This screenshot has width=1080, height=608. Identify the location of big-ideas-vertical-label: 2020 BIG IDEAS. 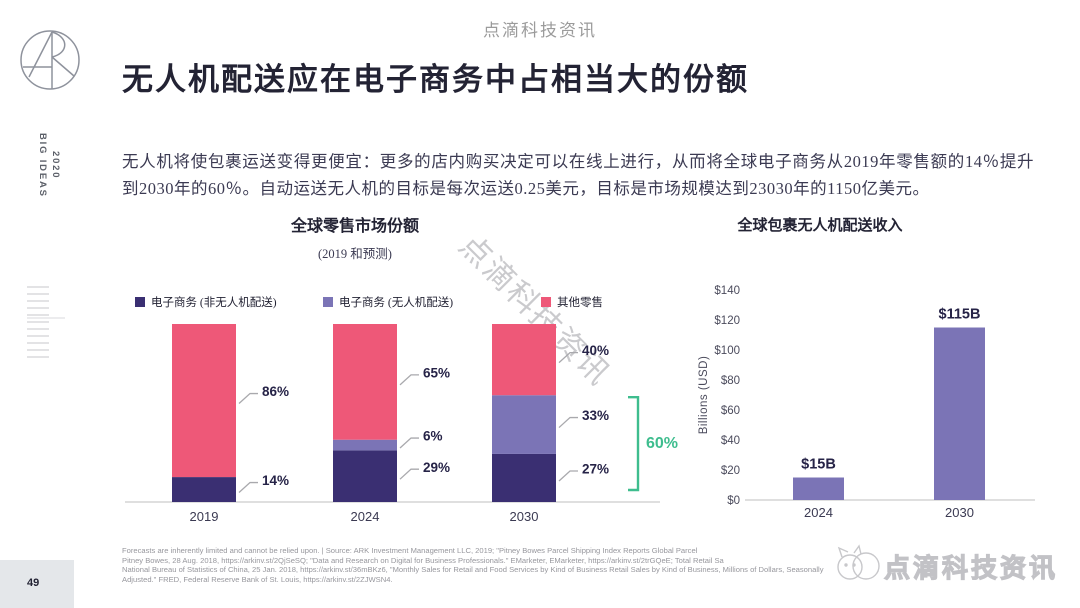
(49, 165).